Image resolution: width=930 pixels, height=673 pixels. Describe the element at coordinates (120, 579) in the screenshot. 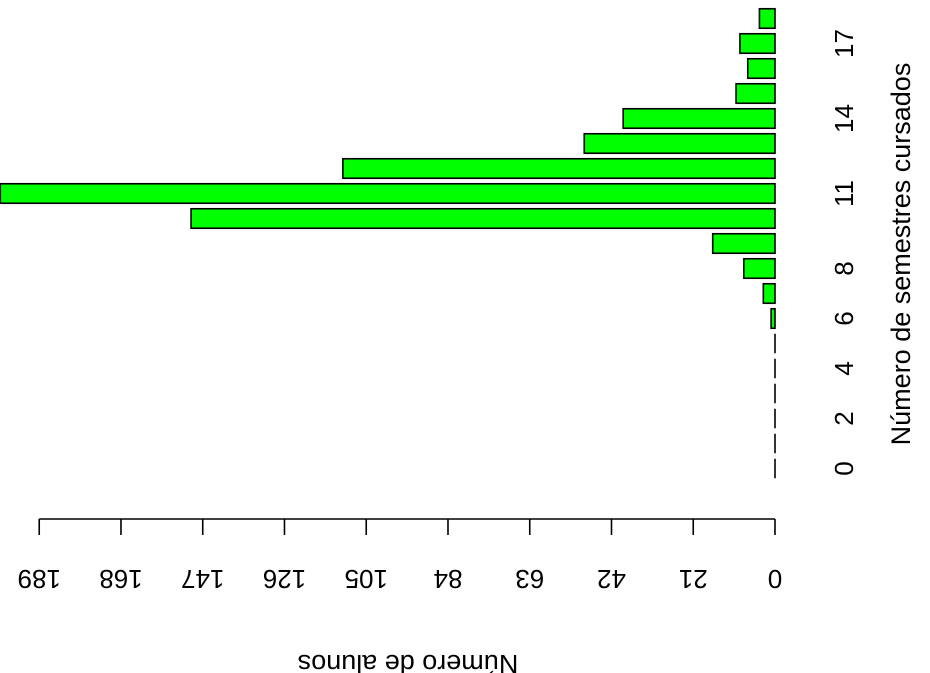

I see `x-tick-label-168: 168` at that location.